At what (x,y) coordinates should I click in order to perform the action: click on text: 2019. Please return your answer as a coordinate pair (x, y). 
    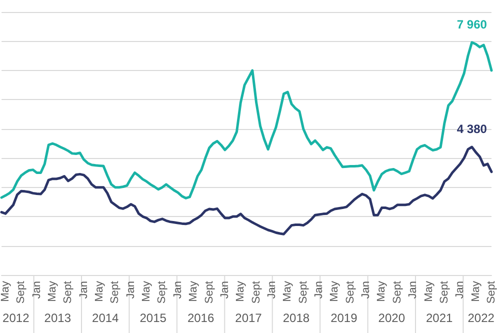
    Looking at the image, I should click on (344, 318).